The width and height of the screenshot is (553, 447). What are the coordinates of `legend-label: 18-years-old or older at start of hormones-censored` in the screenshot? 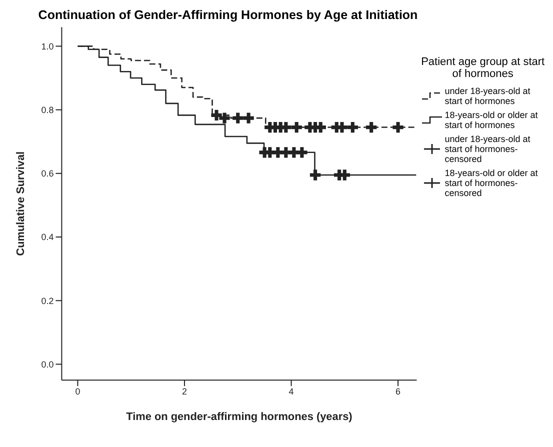 It's located at (491, 183).